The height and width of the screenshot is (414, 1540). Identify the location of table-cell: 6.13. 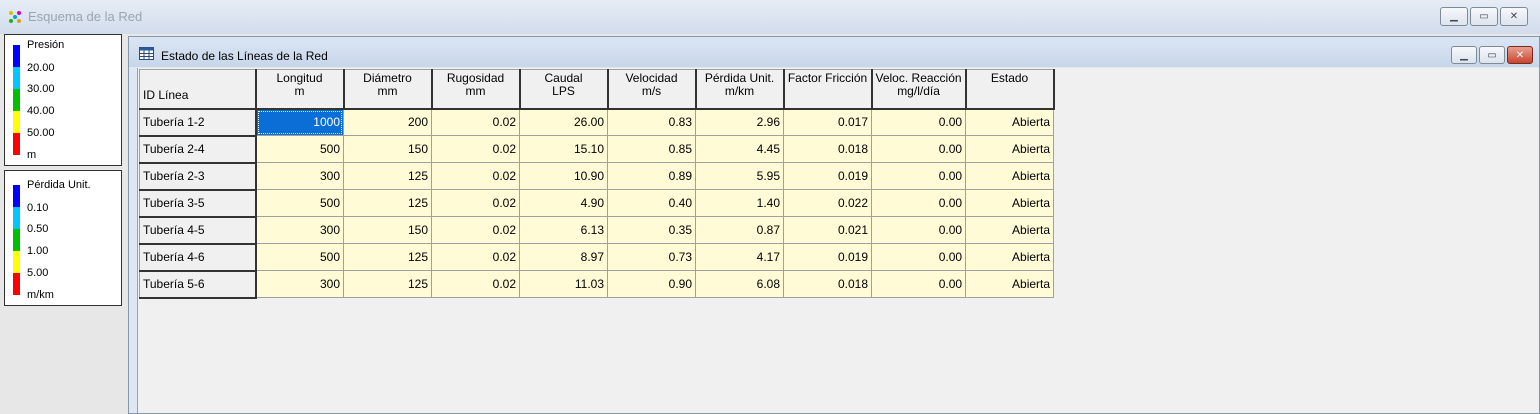
(563, 230).